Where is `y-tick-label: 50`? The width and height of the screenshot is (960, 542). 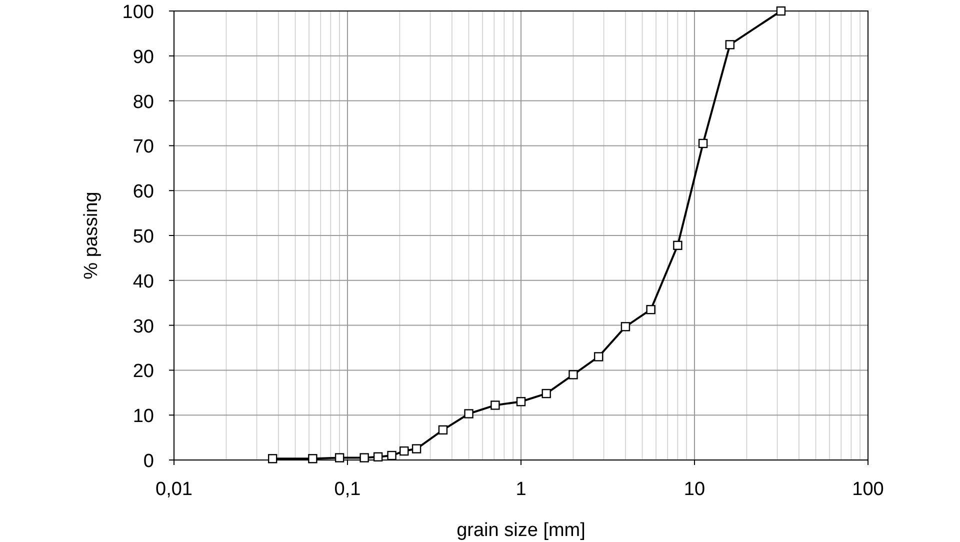 y-tick-label: 50 is located at coordinates (143, 237).